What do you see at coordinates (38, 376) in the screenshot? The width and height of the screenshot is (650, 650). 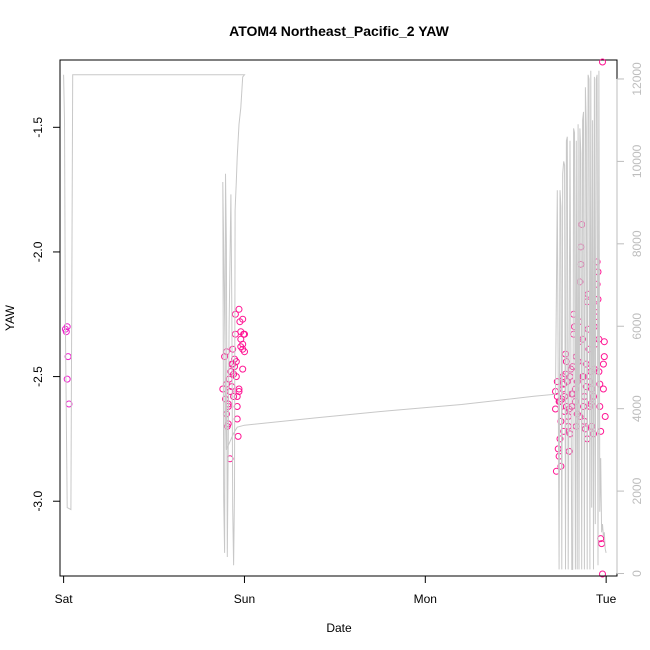 I see `y-tick-label: -2.5` at bounding box center [38, 376].